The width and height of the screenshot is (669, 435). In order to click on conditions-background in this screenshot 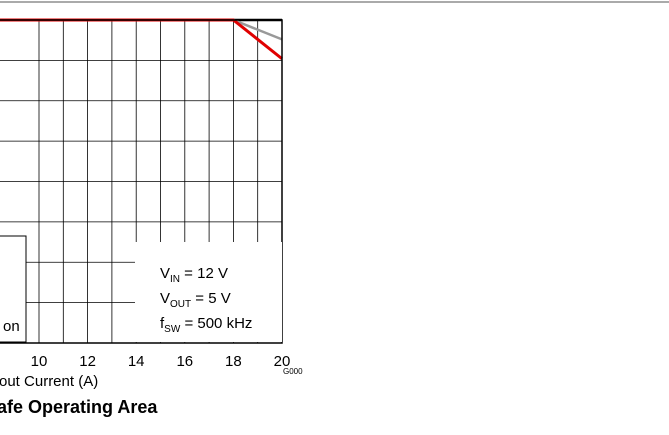, I will do `click(208, 292)`.